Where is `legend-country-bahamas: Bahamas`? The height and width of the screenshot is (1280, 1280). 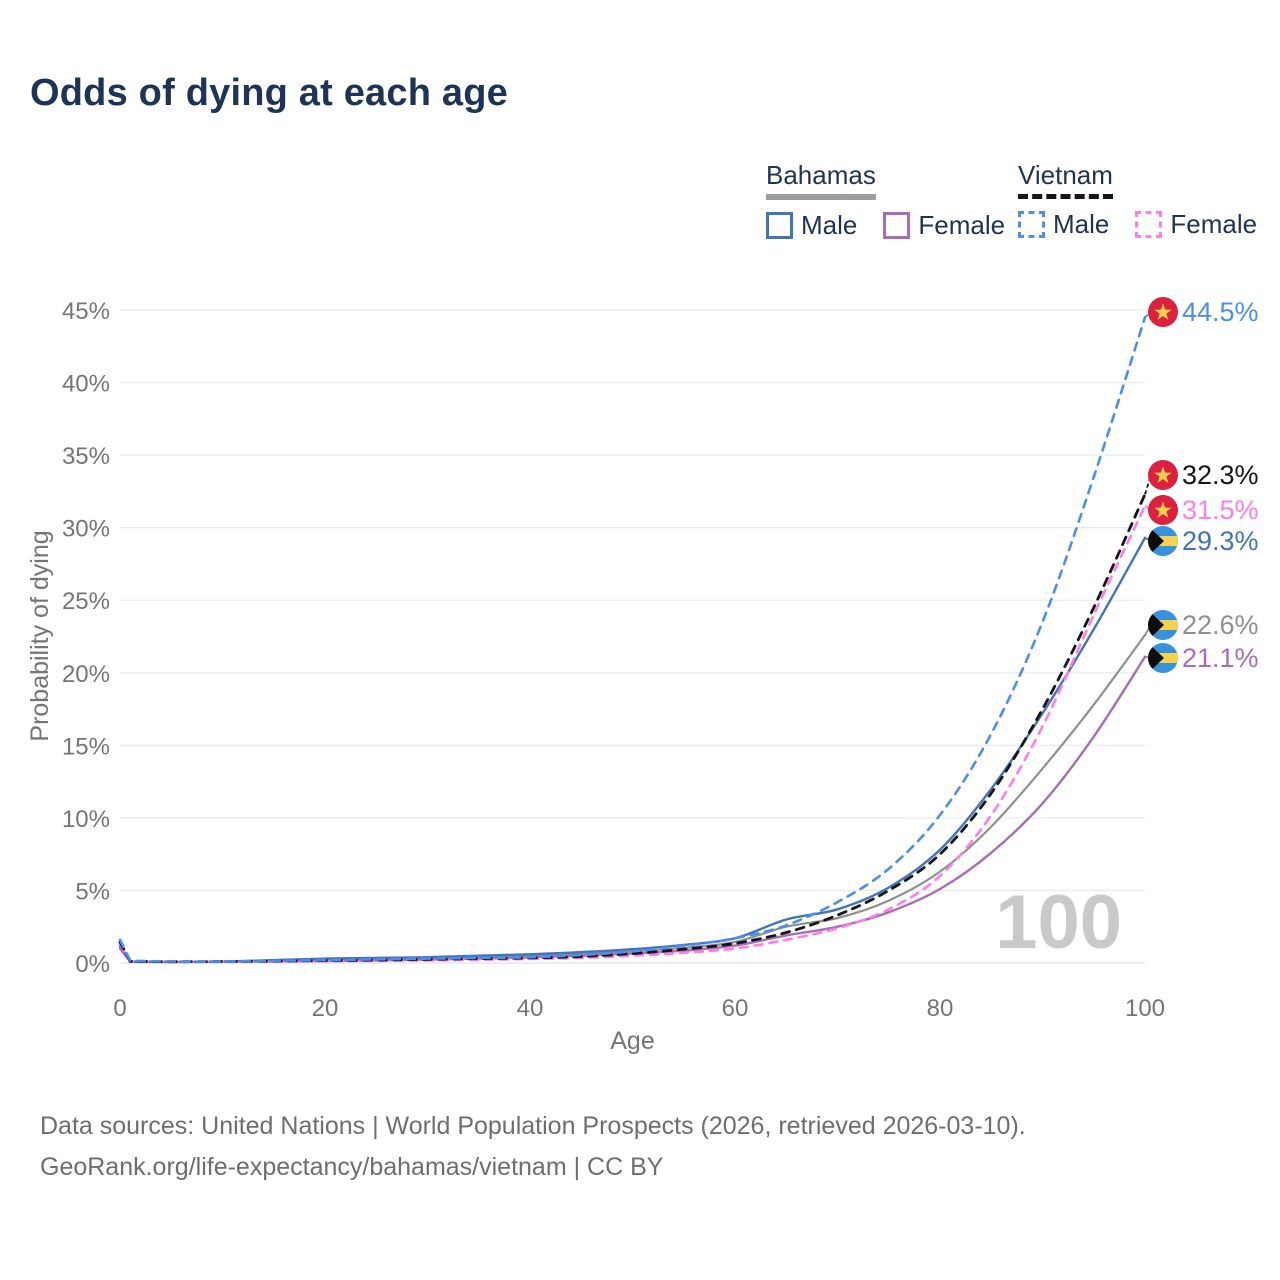 legend-country-bahamas: Bahamas is located at coordinates (821, 180).